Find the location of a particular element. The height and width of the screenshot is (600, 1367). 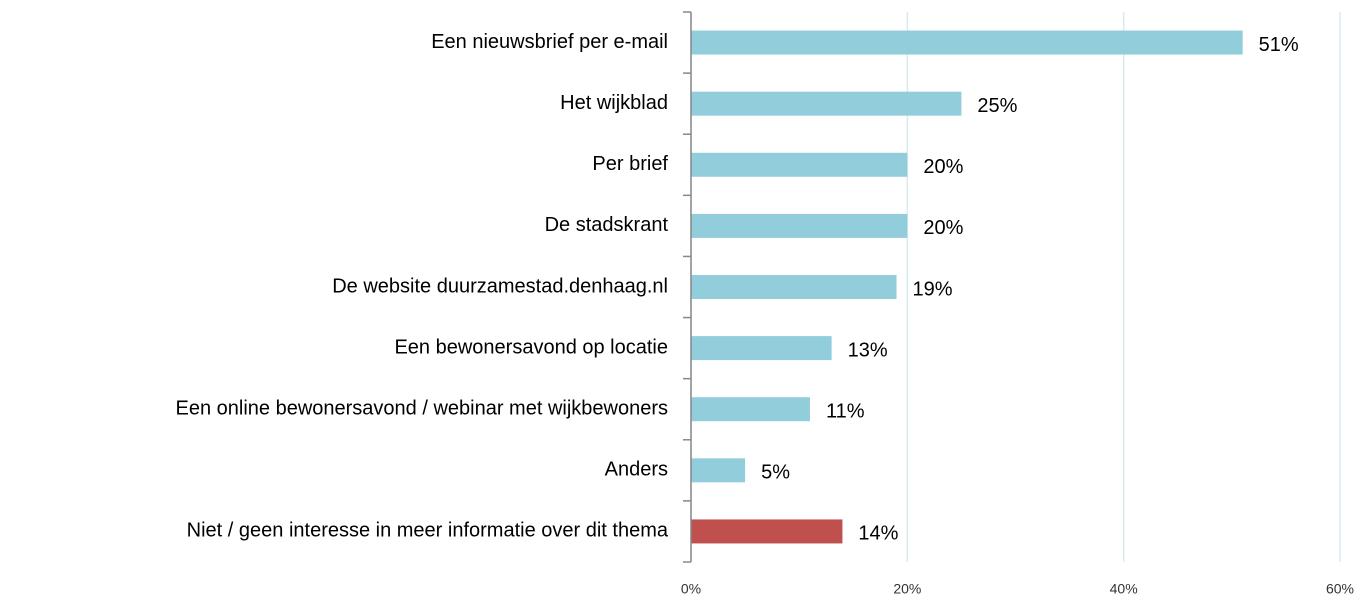

category-label: Een bewonersavond op locatie is located at coordinates (531, 347).